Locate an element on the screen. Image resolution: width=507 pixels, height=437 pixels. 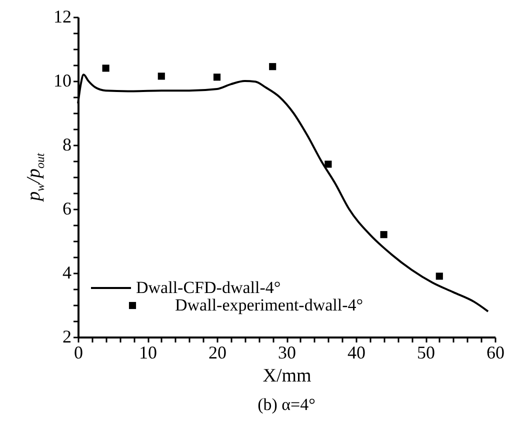
y-tick-label: 8 is located at coordinates (67, 144).